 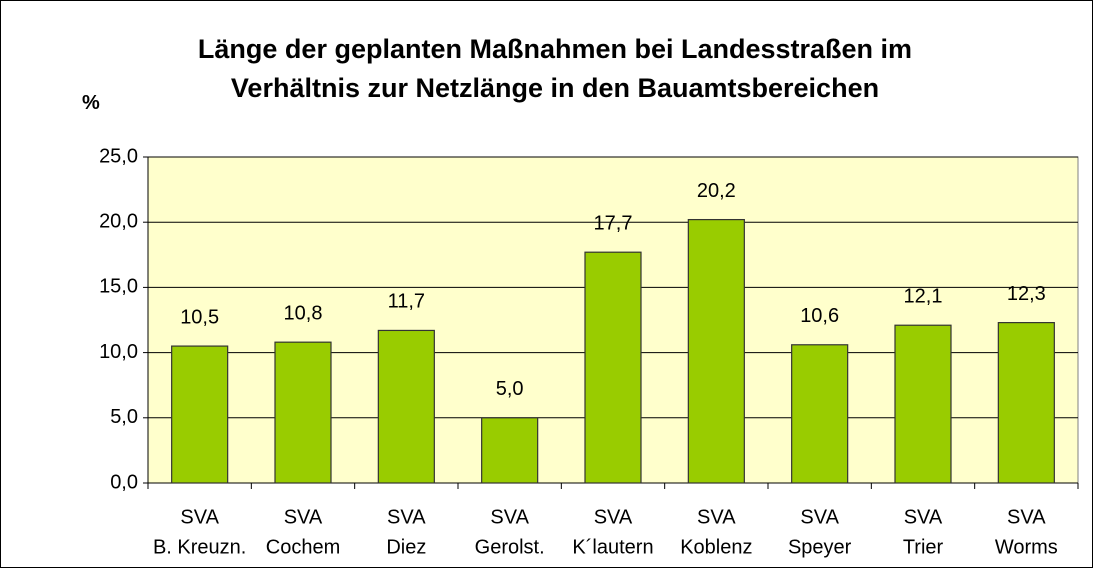 I want to click on x-tick-label: K´lautern, so click(x=612, y=547).